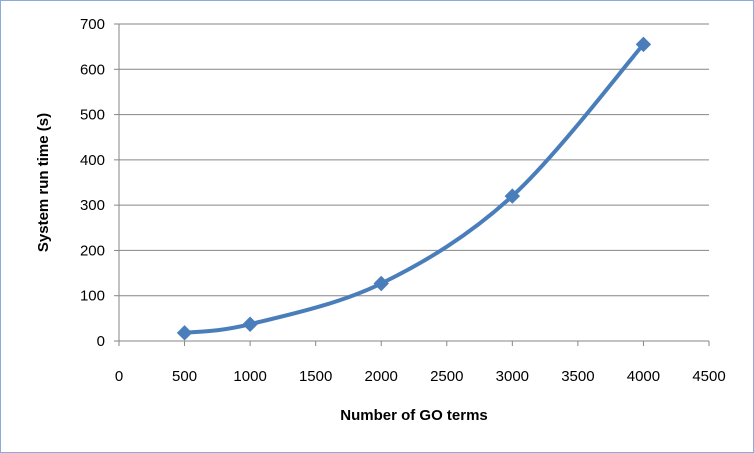 This screenshot has height=453, width=754. Describe the element at coordinates (92, 24) in the screenshot. I see `y-tick-label: 700` at that location.